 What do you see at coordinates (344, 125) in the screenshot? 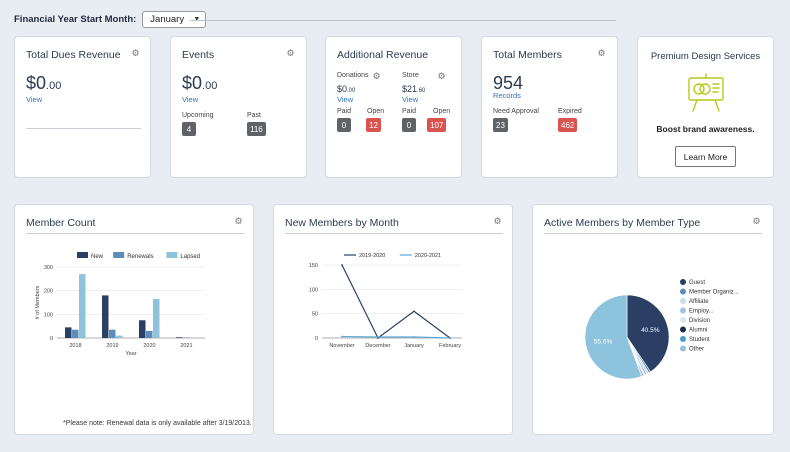
I see `donations-paid-count: 0` at bounding box center [344, 125].